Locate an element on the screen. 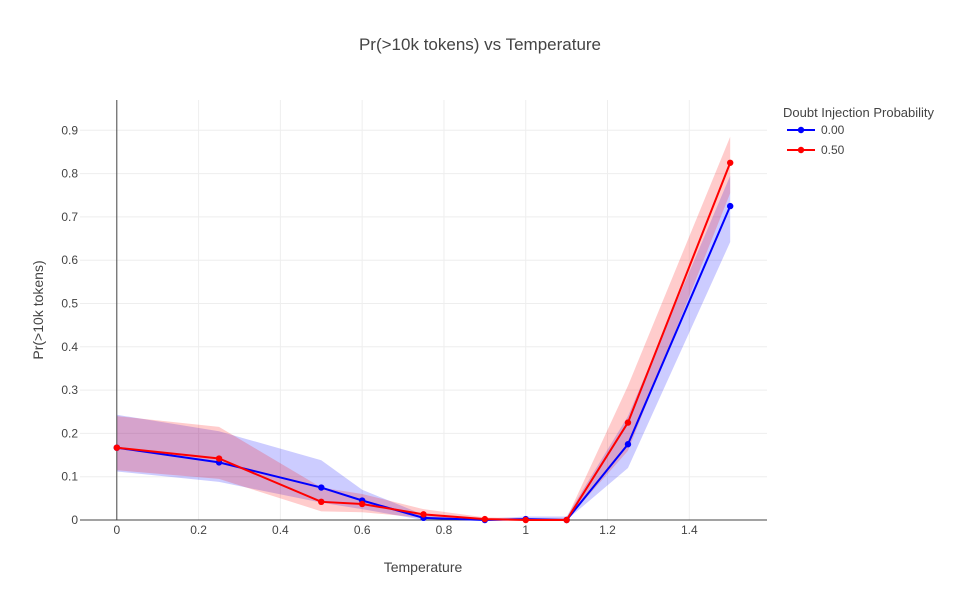 The width and height of the screenshot is (960, 605). x-tick-label: 1.2 is located at coordinates (607, 530).